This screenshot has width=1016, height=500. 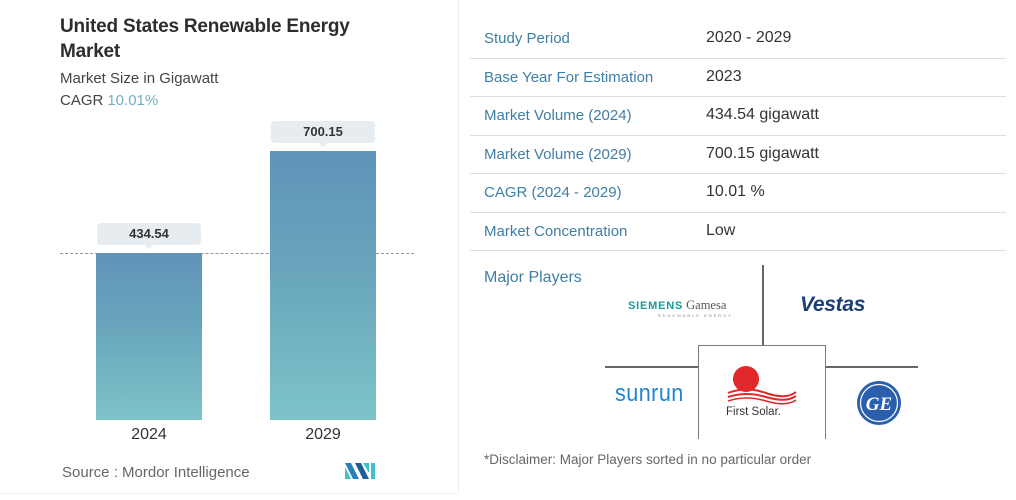 I want to click on row-key: Market Volume (2029), so click(x=558, y=154).